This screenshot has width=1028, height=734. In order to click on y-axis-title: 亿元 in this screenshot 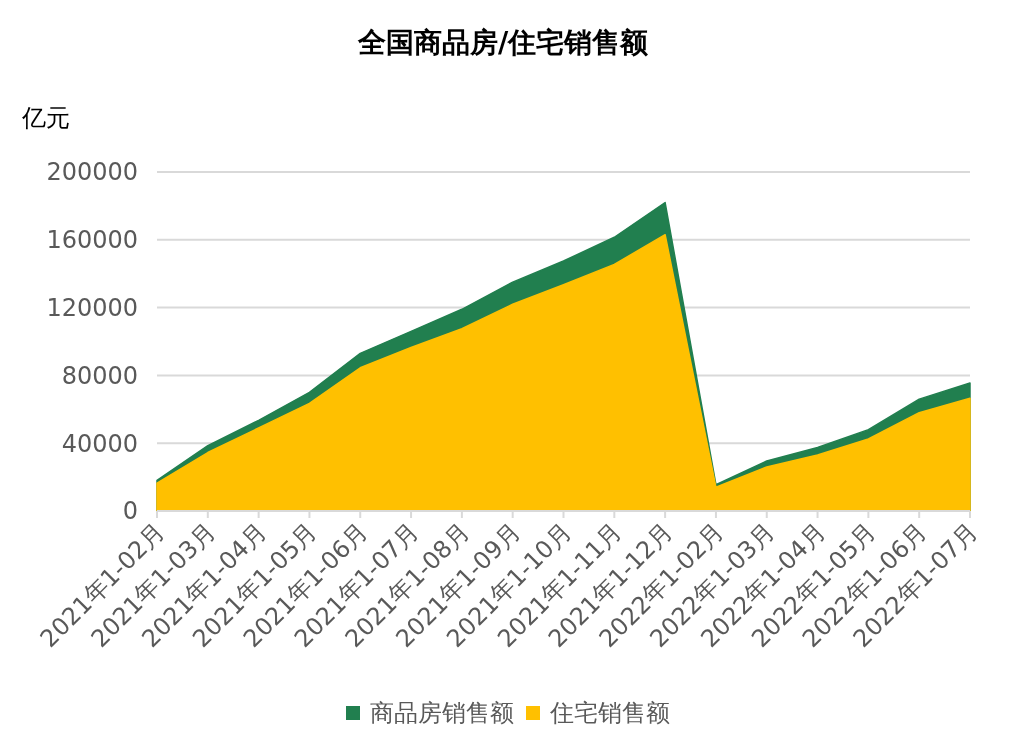, I will do `click(45, 118)`.